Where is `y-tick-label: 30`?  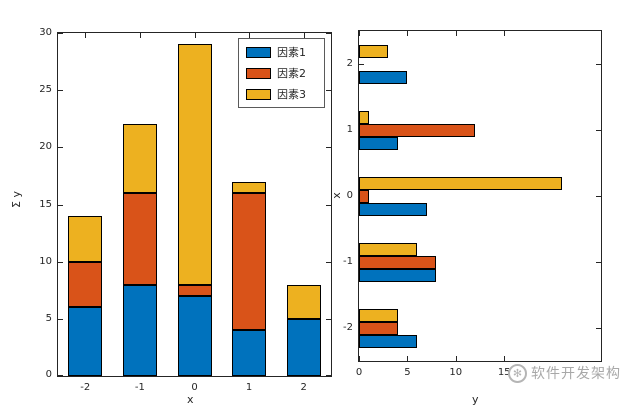 y-tick-label: 30 is located at coordinates (45, 32).